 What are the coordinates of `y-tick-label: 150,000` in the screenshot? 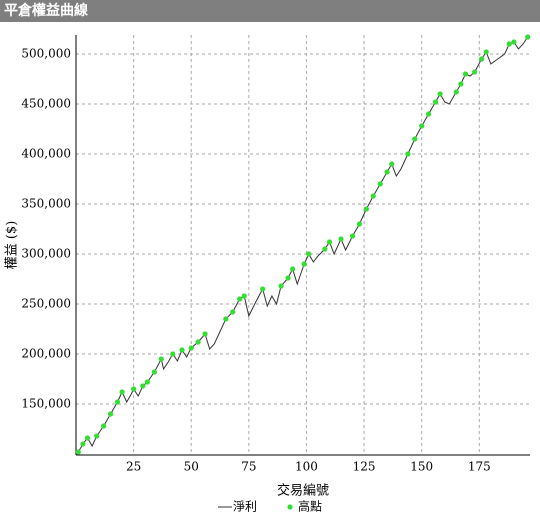 It's located at (46, 404).